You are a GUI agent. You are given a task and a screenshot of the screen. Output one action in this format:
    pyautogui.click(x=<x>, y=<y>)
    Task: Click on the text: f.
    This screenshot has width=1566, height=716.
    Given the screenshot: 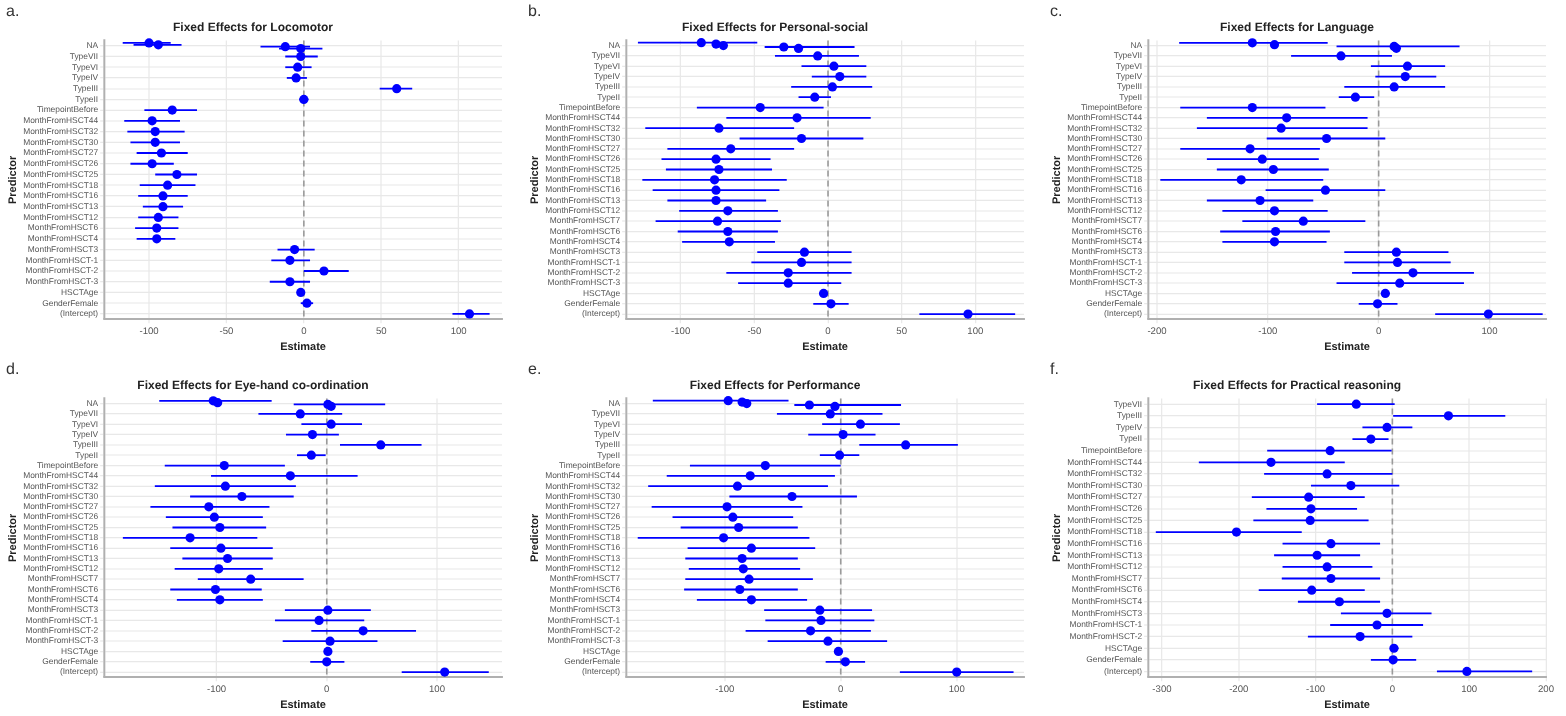 What is the action you would take?
    pyautogui.click(x=1054, y=369)
    